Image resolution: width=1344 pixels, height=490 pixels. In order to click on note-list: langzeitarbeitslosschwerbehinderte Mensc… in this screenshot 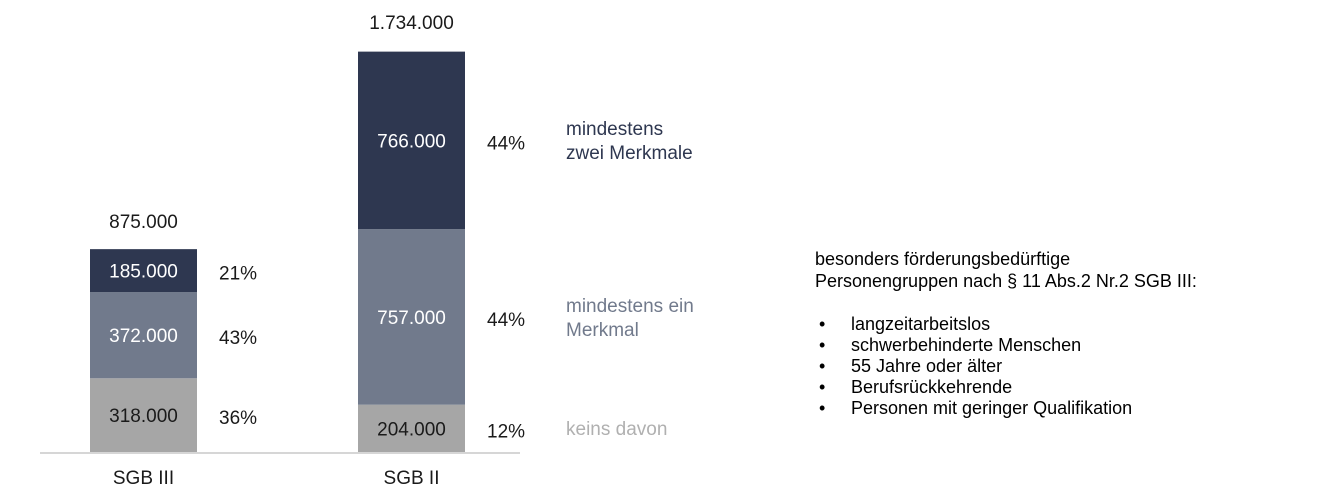, I will do `click(1006, 366)`.